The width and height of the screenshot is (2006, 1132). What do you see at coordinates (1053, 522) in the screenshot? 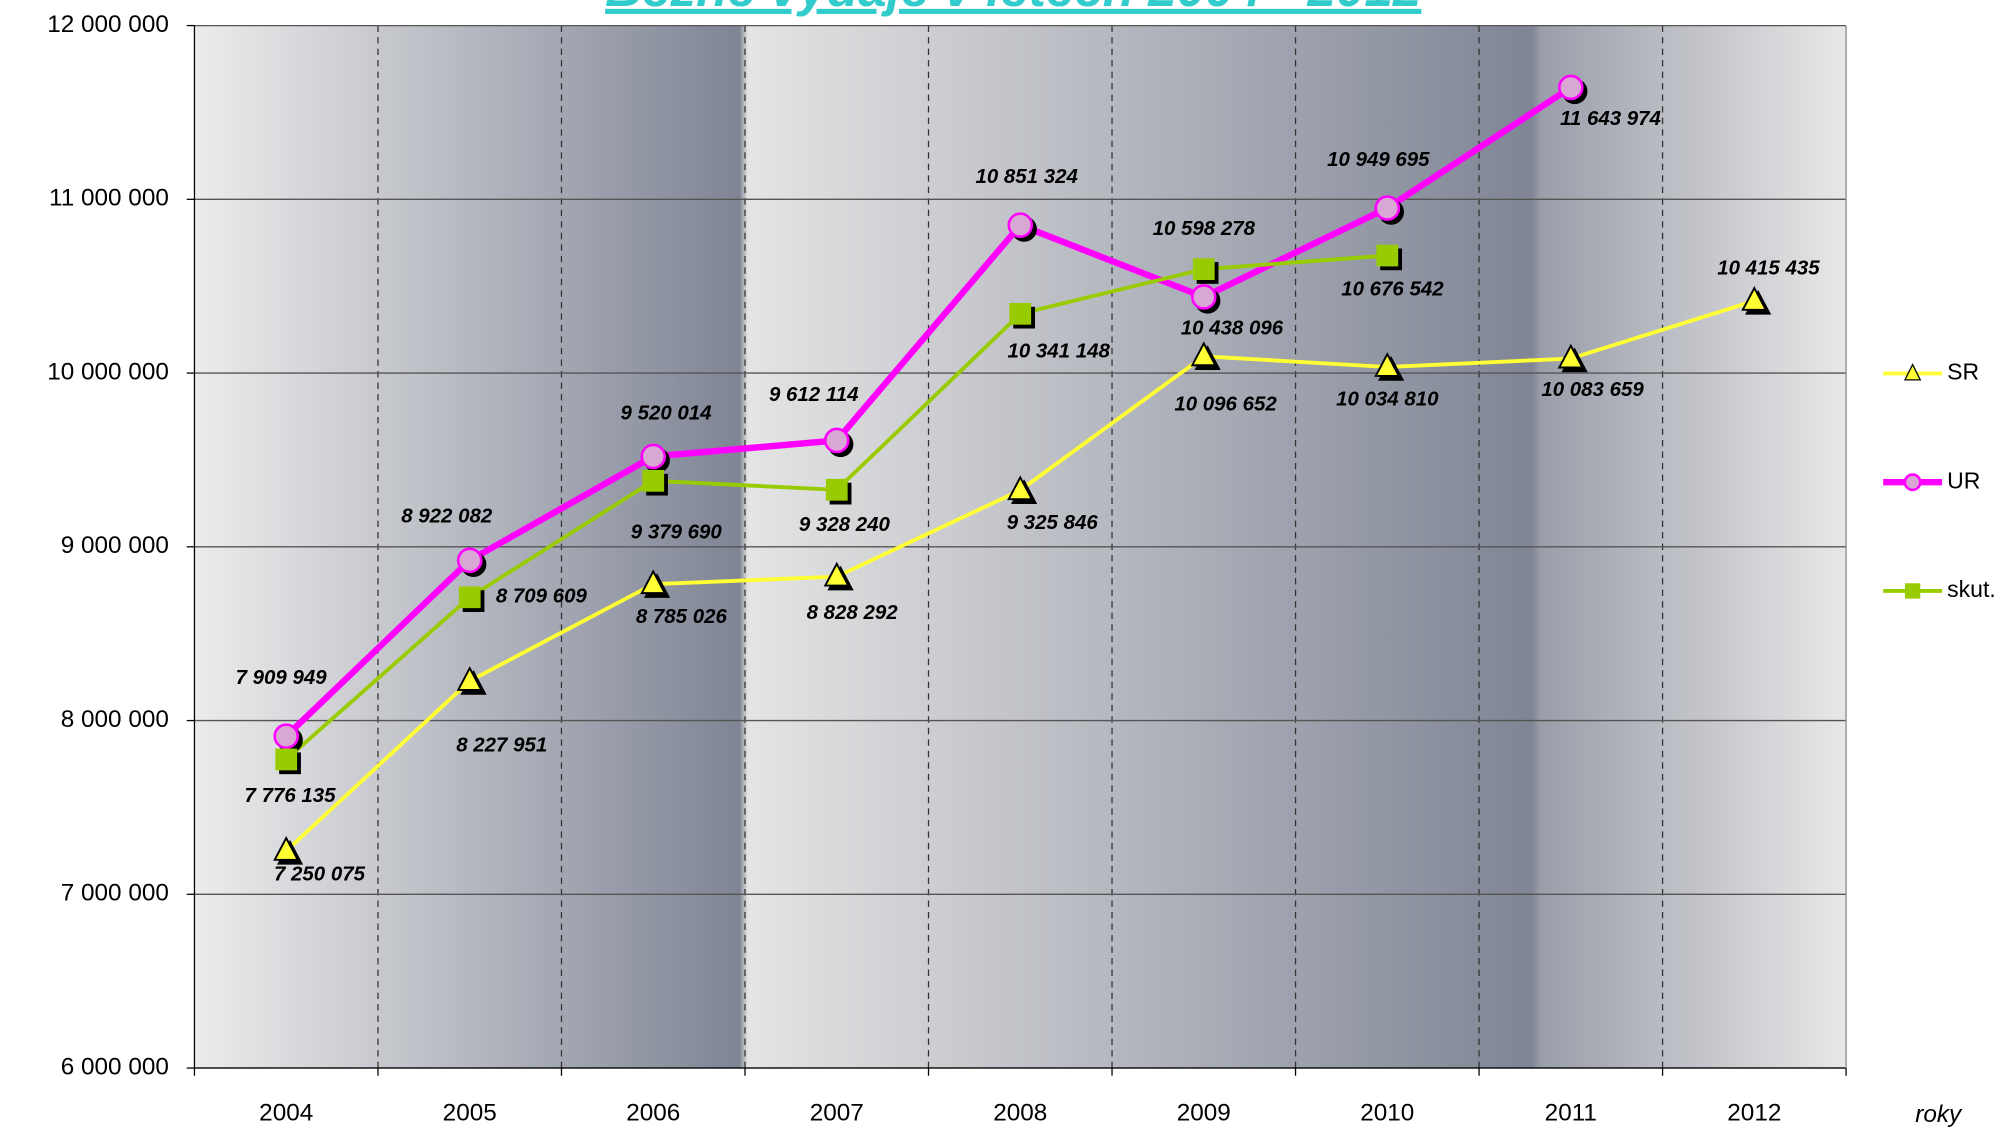
I see `data-label: 9 325 846` at bounding box center [1053, 522].